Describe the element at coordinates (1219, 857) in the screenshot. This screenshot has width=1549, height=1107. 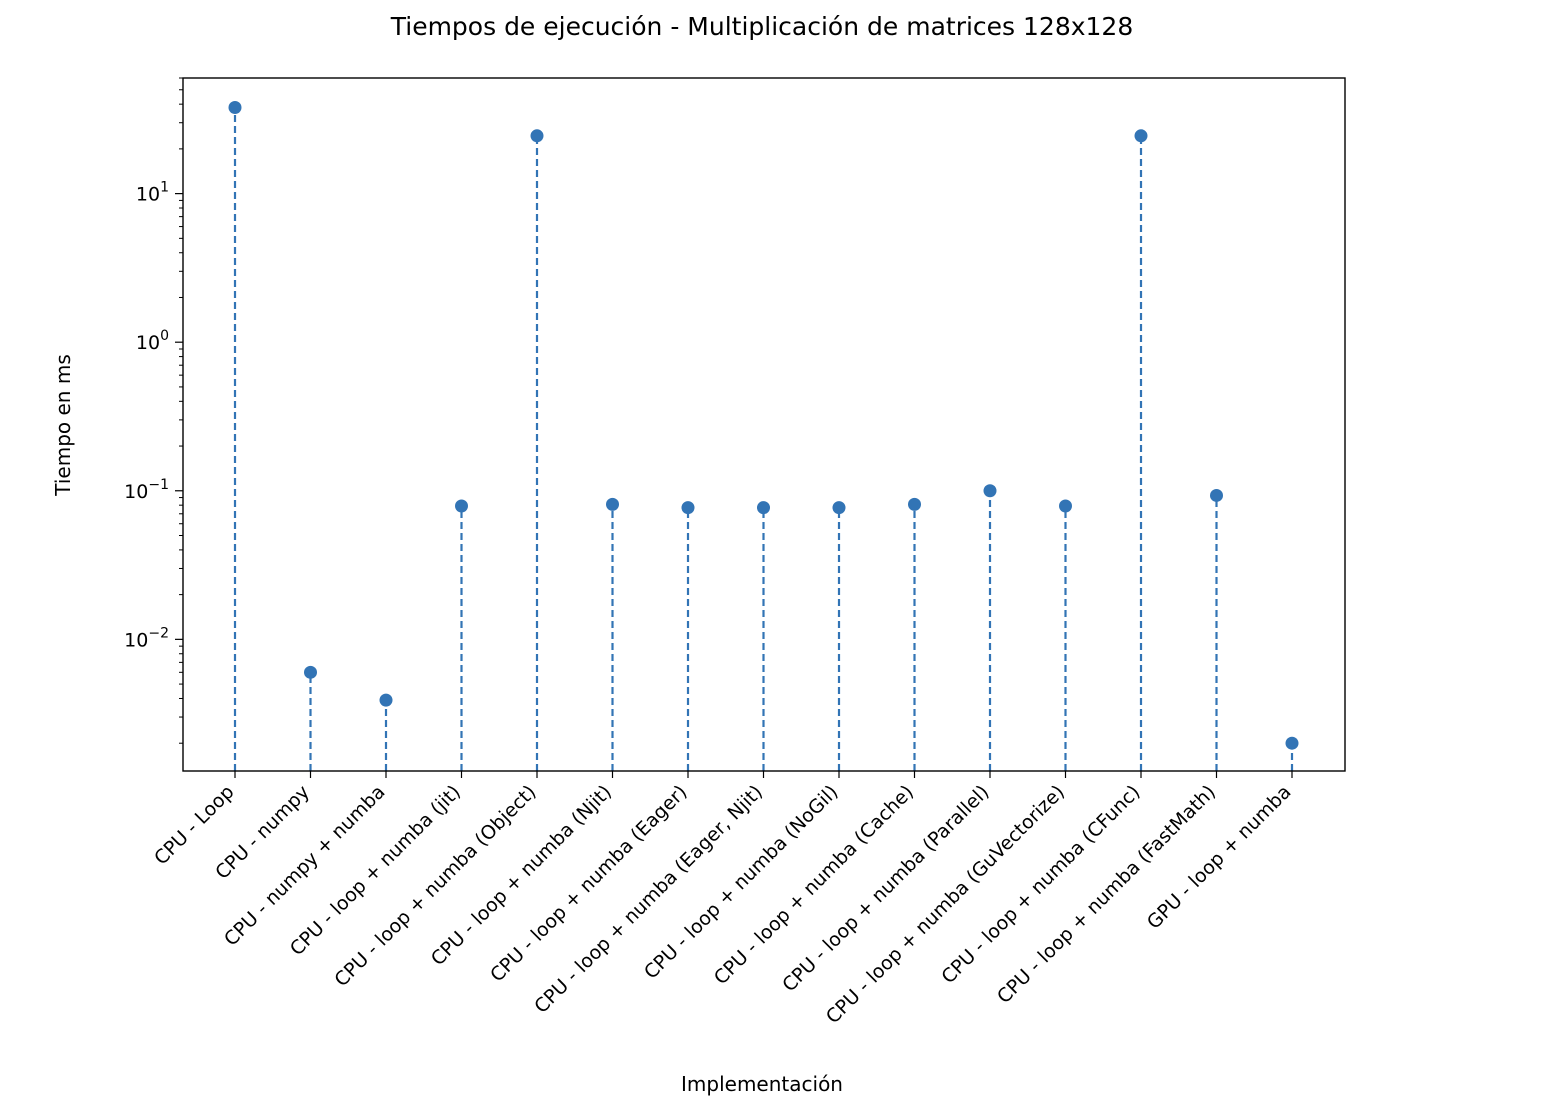
I see `x-tick-label: GPU - loop + numba` at that location.